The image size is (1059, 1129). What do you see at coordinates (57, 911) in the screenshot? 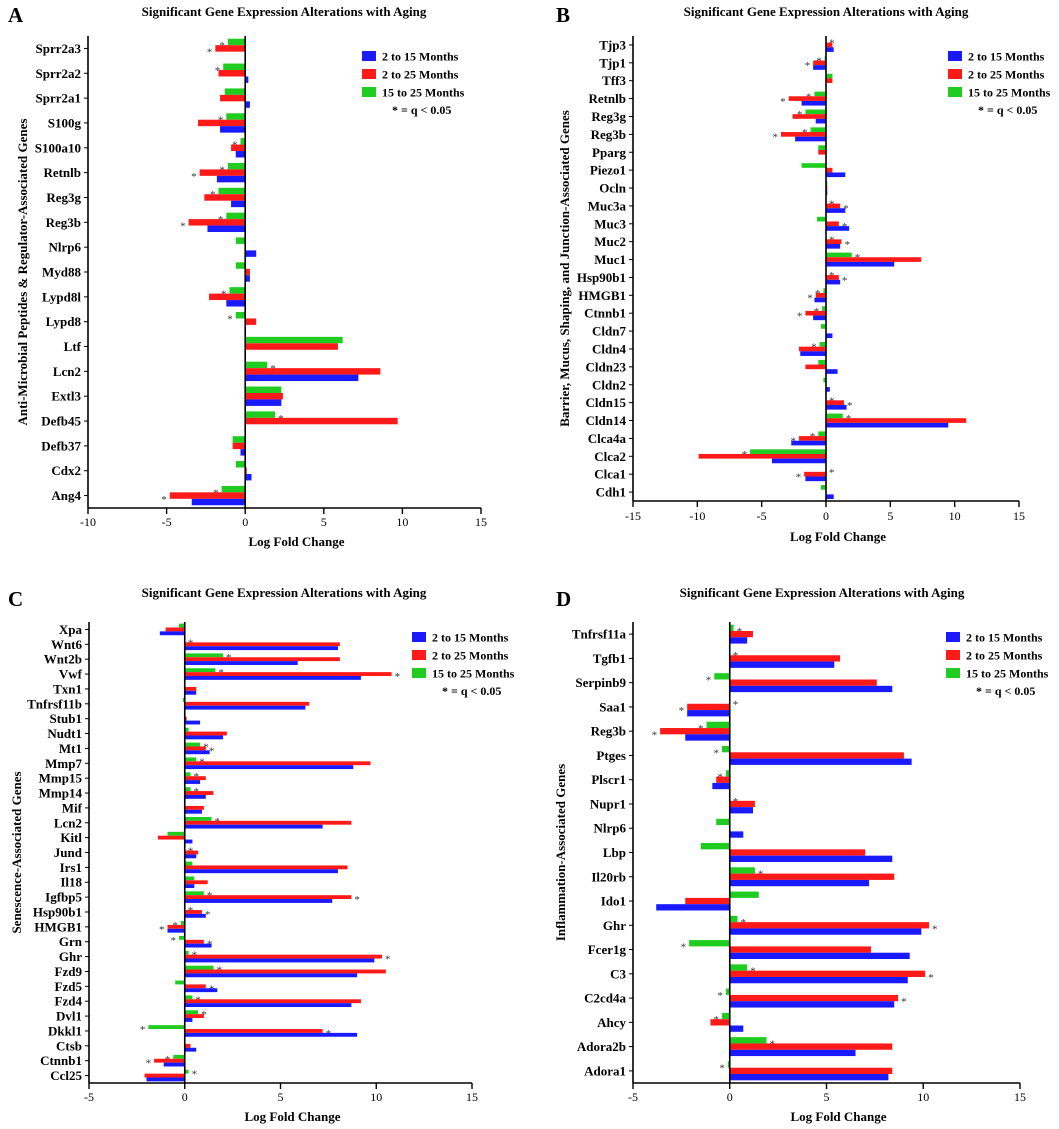
I see `category-label: Hsp90b1` at bounding box center [57, 911].